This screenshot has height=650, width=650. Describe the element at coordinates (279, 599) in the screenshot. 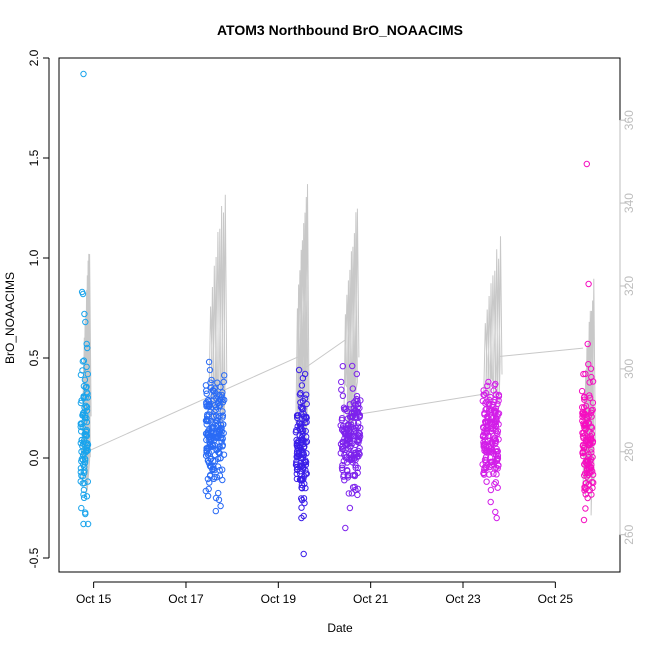

I see `x-tick-label: Oct 19` at that location.